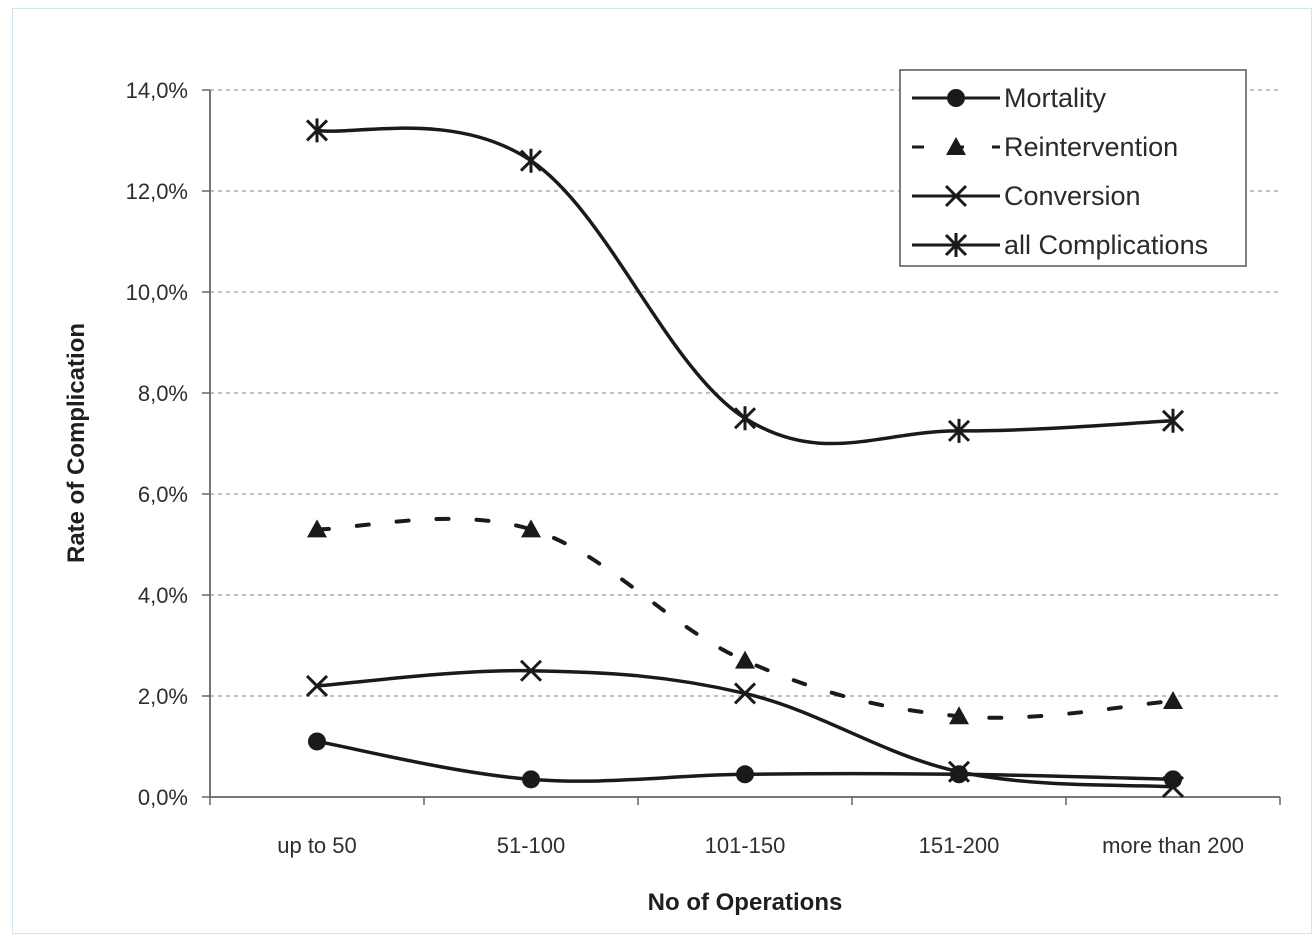  I want to click on legend-marker-conversion, so click(956, 196).